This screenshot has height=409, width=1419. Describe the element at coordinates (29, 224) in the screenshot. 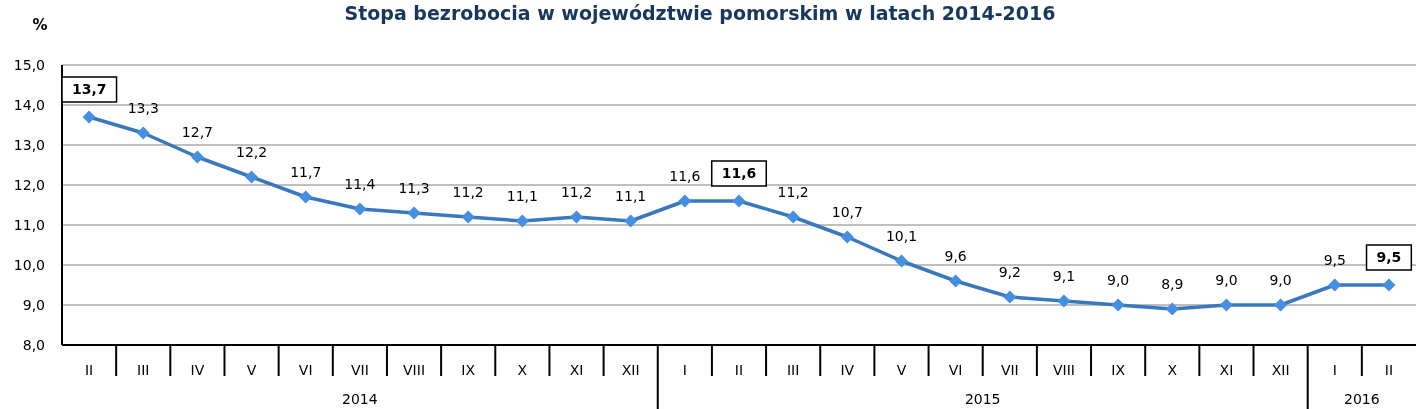

I see `y-tick-label: 11,0` at that location.